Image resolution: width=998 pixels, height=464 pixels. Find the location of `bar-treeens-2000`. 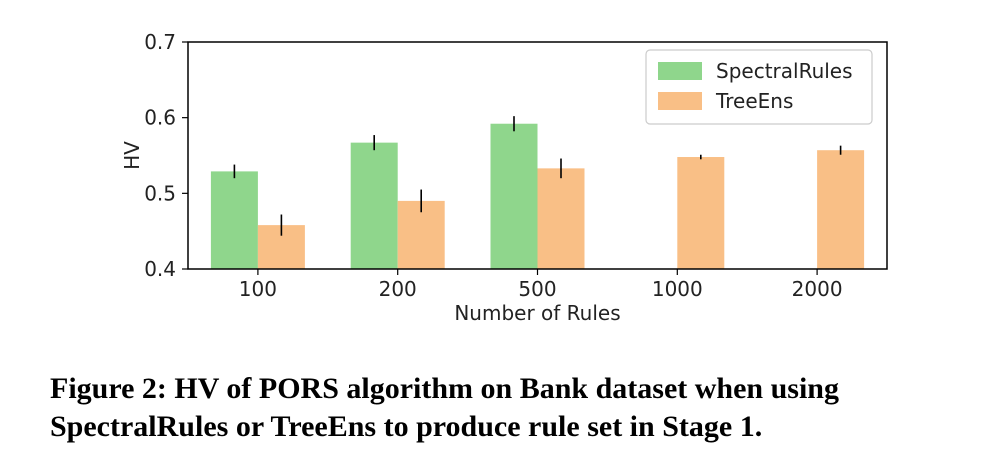

bar-treeens-2000 is located at coordinates (841, 209).